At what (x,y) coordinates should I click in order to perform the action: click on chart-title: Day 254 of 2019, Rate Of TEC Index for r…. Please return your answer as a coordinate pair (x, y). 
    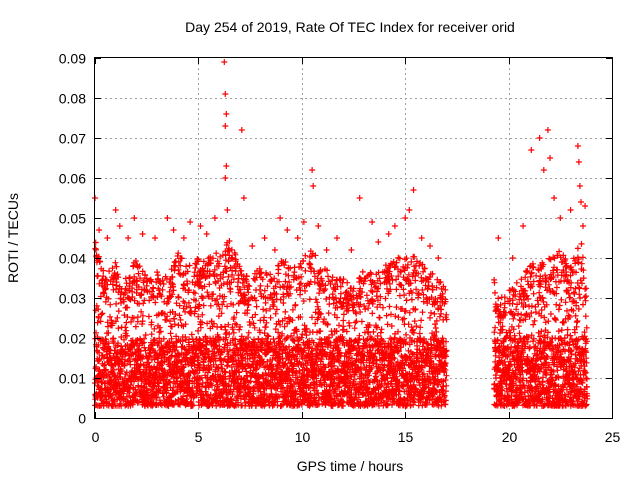
    Looking at the image, I should click on (350, 27).